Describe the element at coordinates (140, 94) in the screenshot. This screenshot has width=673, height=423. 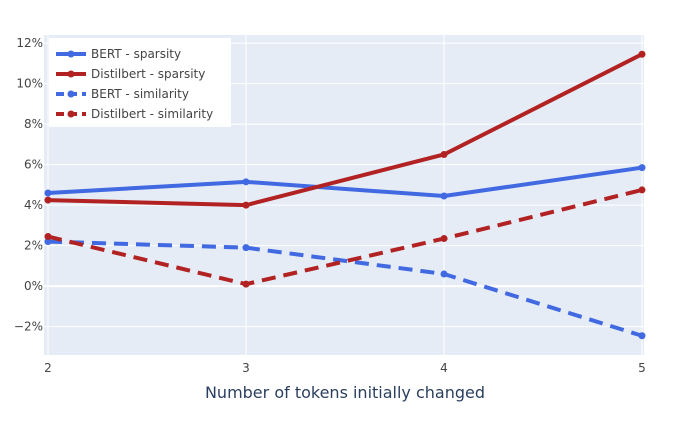
I see `legend-label: BERT - similarity` at that location.